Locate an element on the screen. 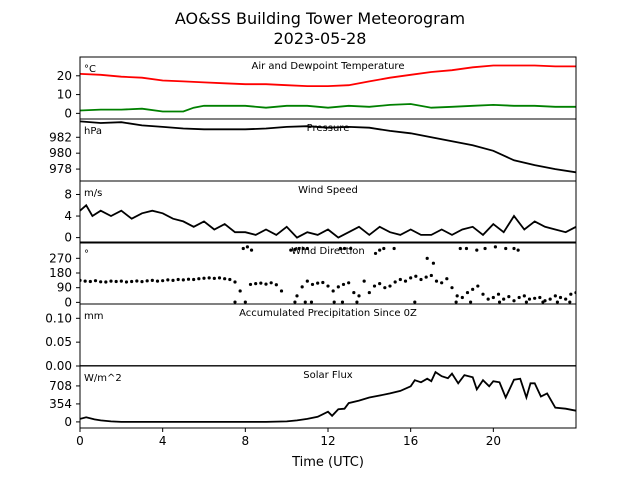  panel-frame is located at coordinates (328, 212).